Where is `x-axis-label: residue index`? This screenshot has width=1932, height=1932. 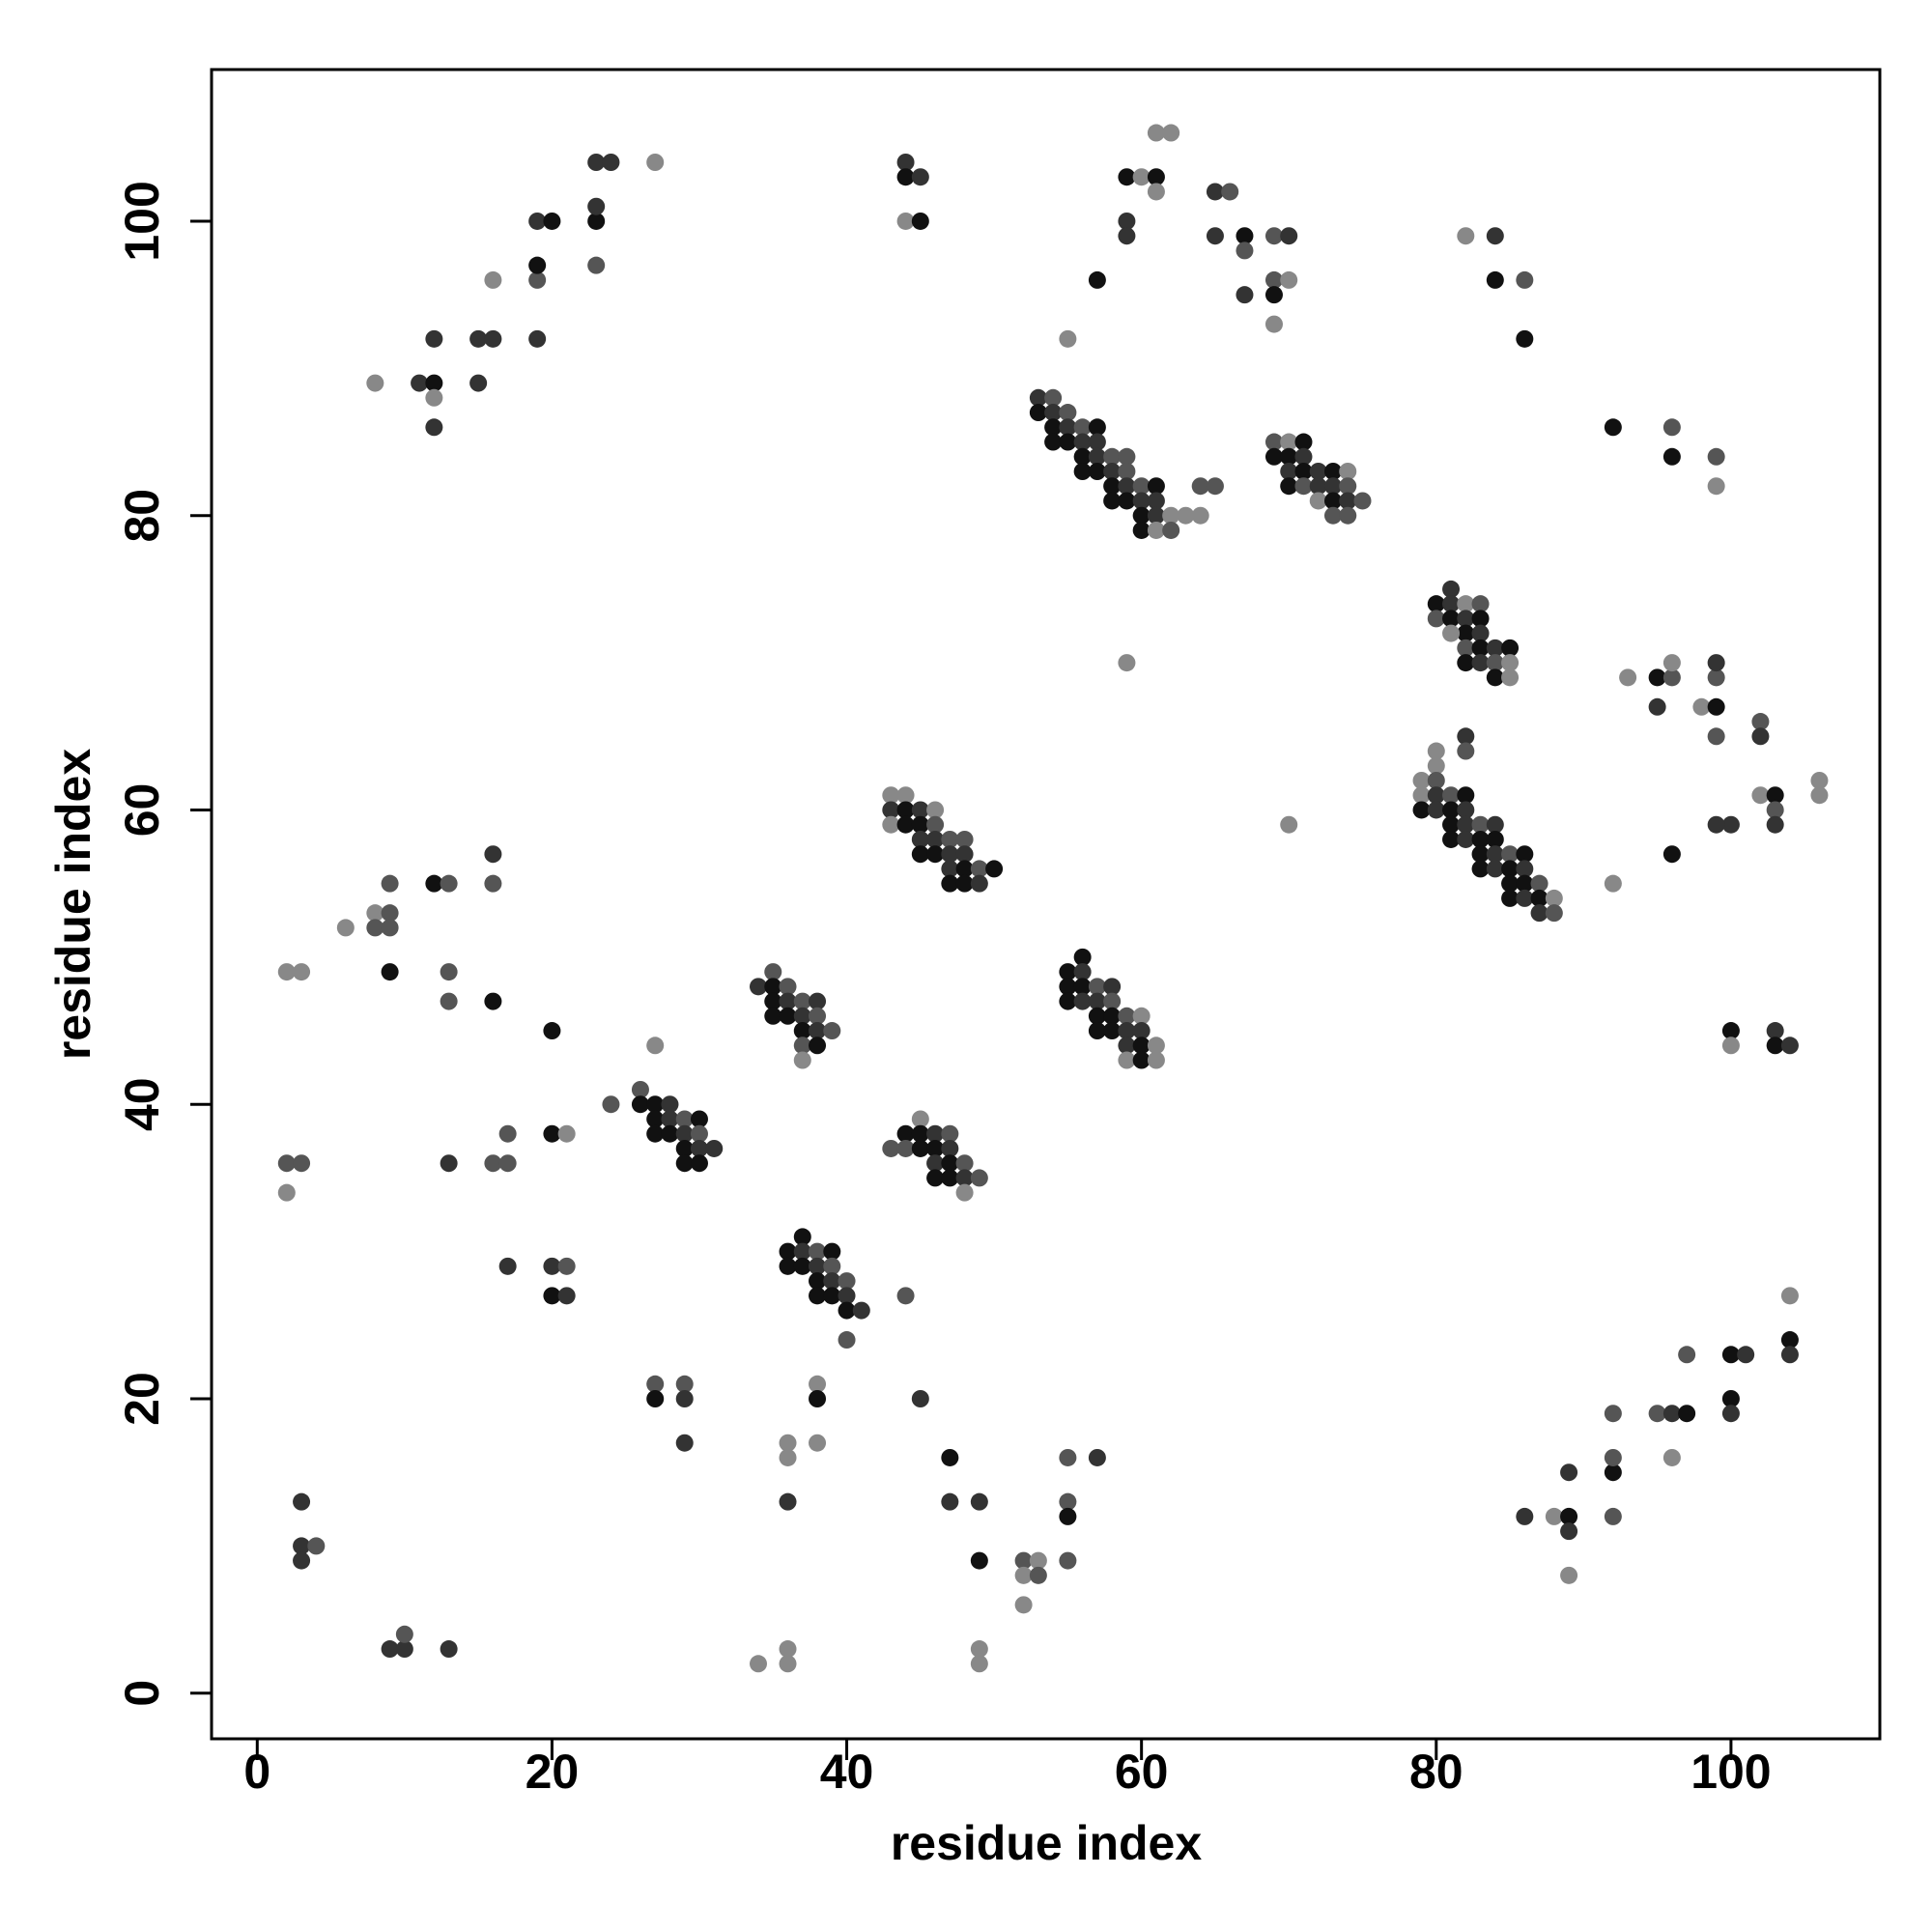
x-axis-label: residue index is located at coordinates (1047, 1843).